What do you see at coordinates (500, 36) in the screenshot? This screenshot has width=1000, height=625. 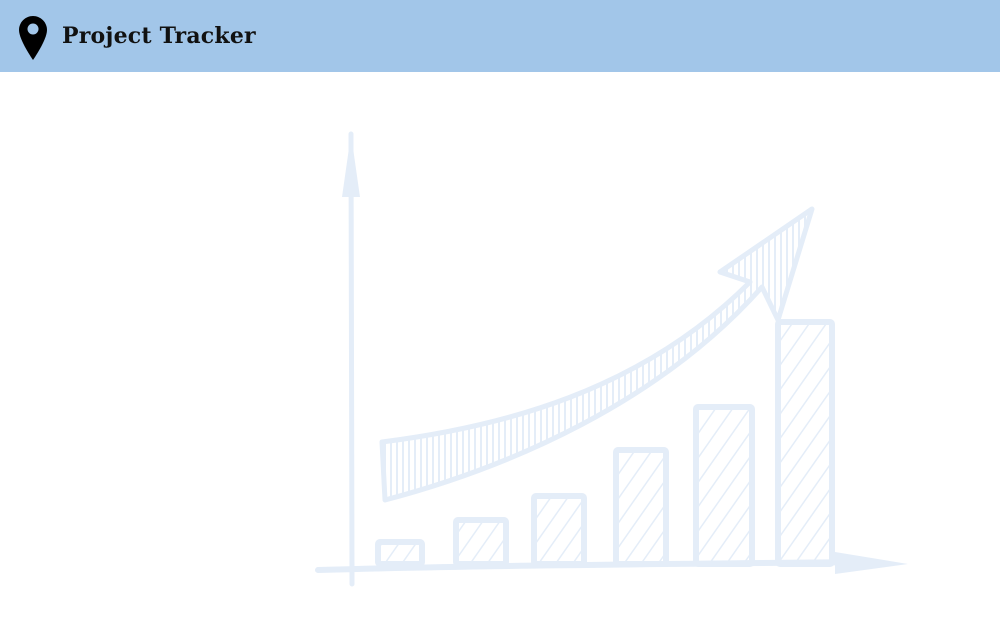 I see `app-header: Project Tracker` at bounding box center [500, 36].